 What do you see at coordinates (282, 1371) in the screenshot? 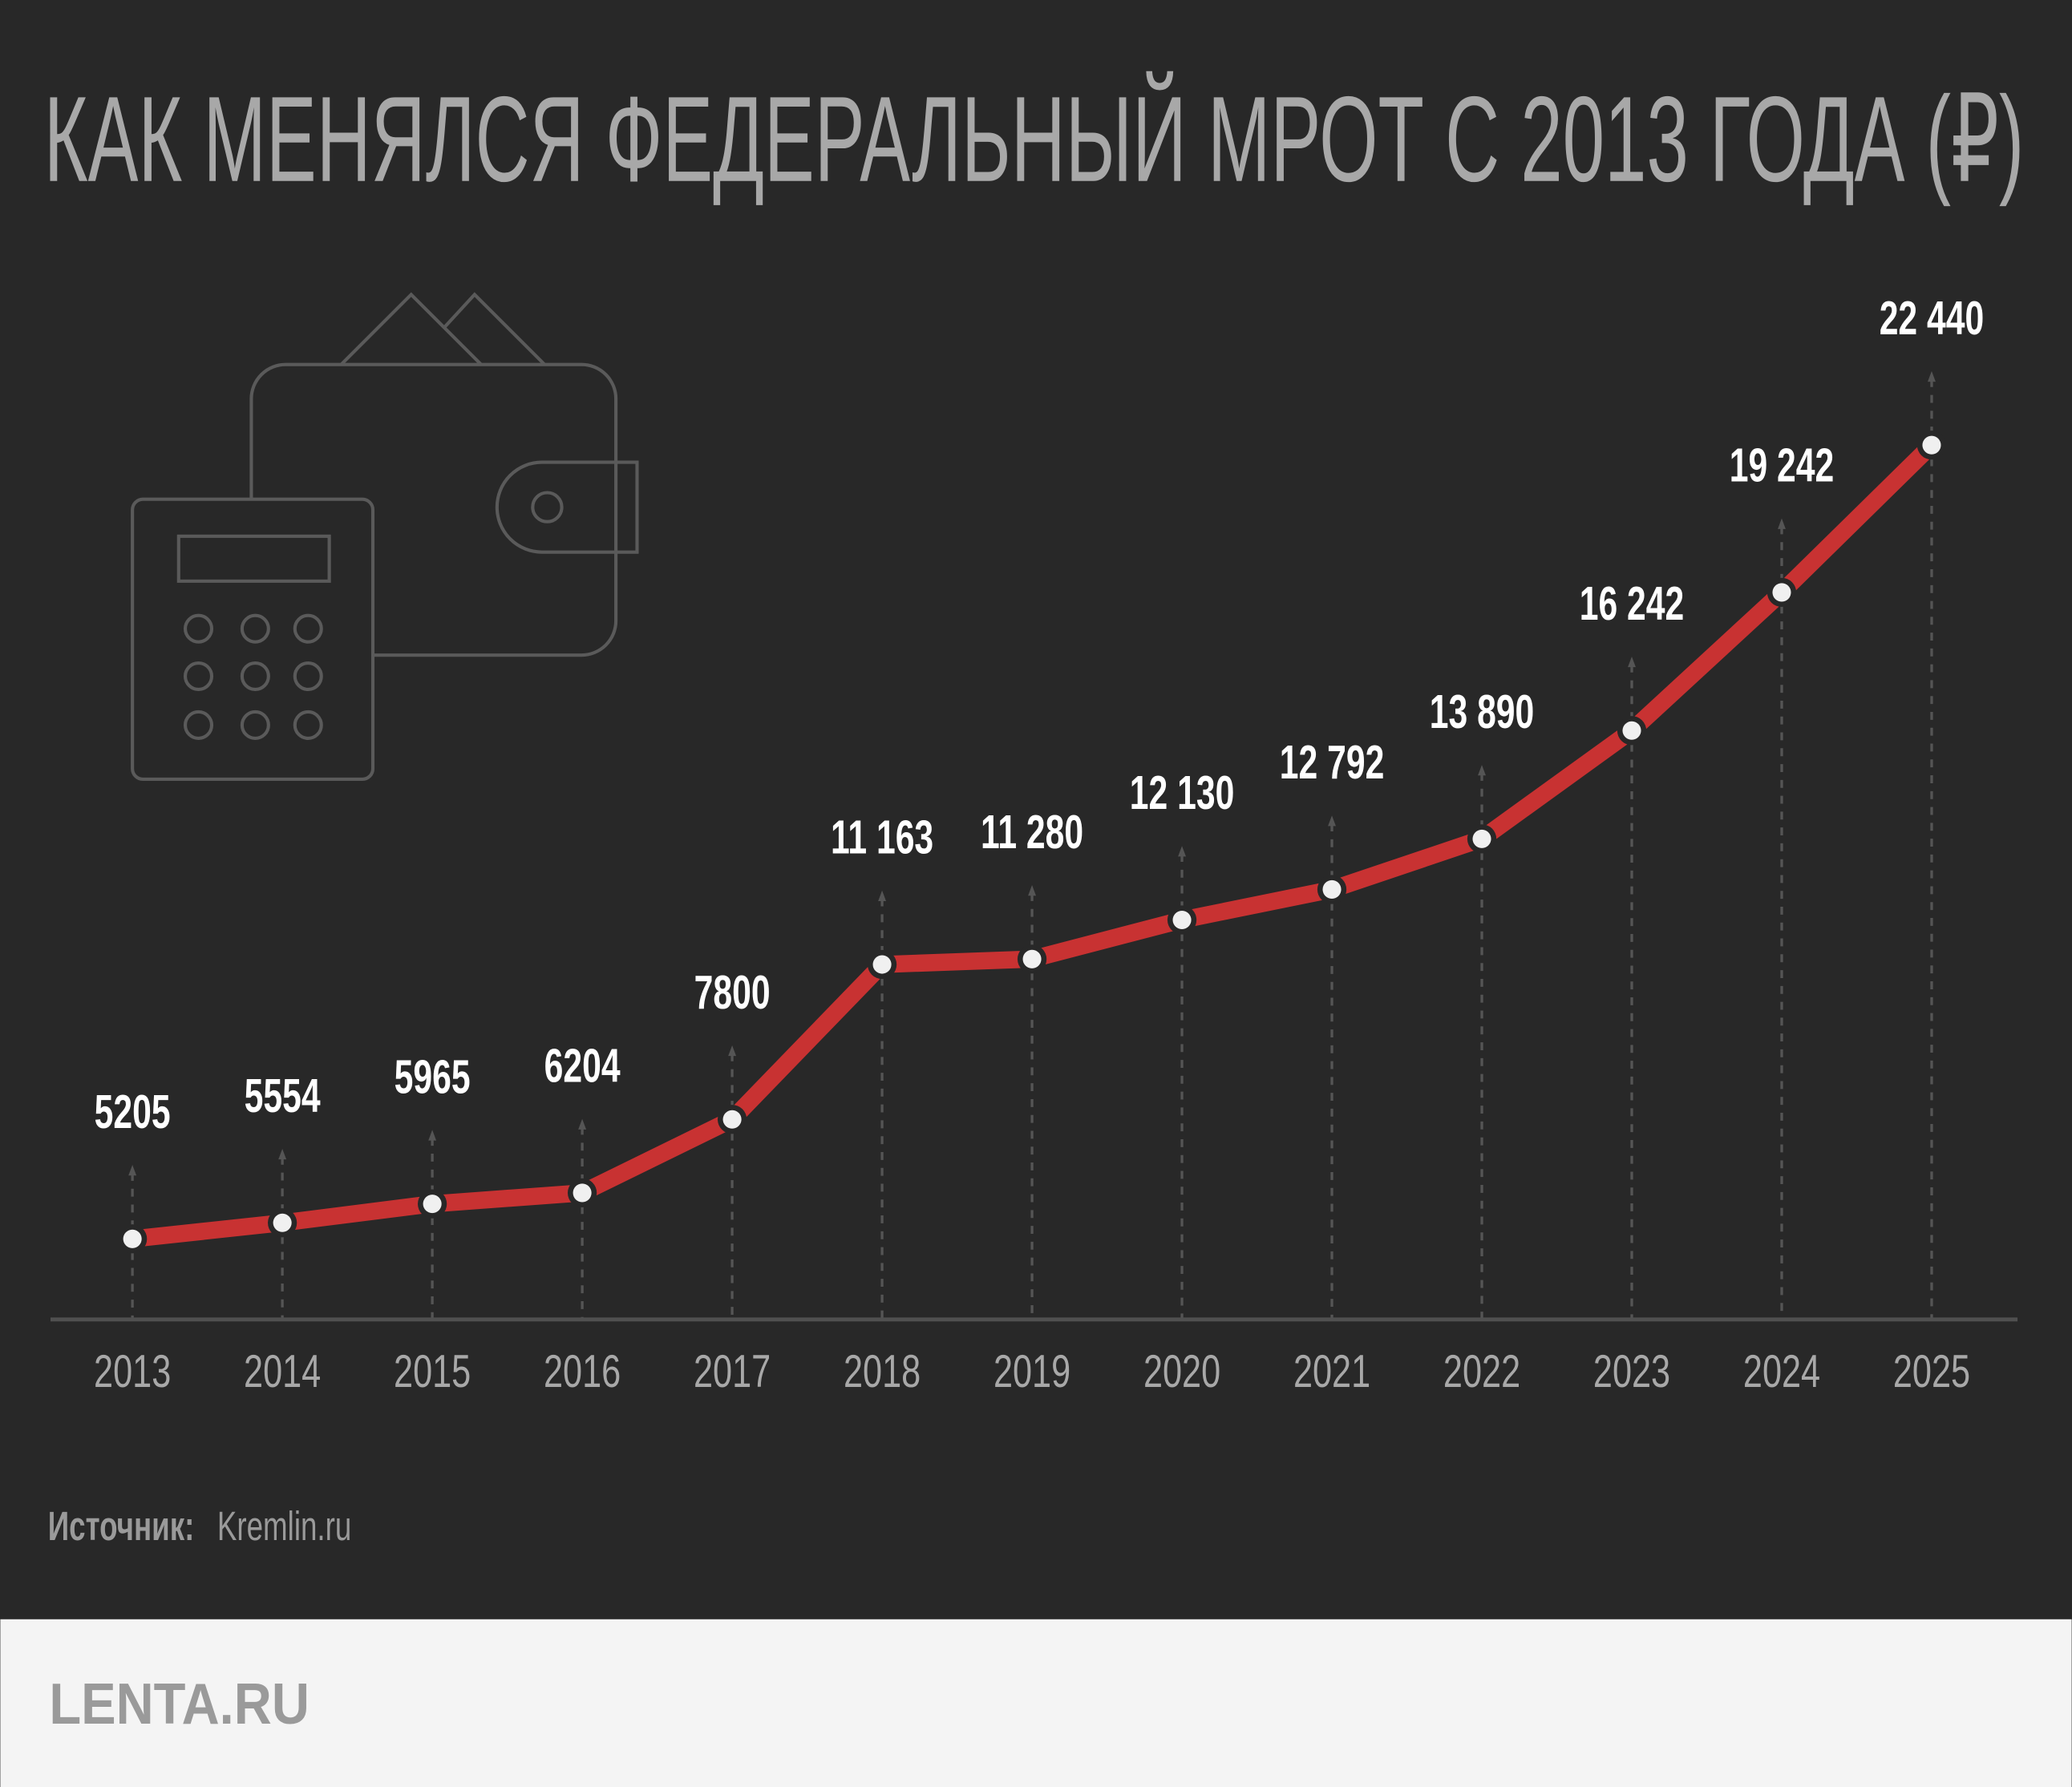
I see `x-tick-label: 2014` at bounding box center [282, 1371].